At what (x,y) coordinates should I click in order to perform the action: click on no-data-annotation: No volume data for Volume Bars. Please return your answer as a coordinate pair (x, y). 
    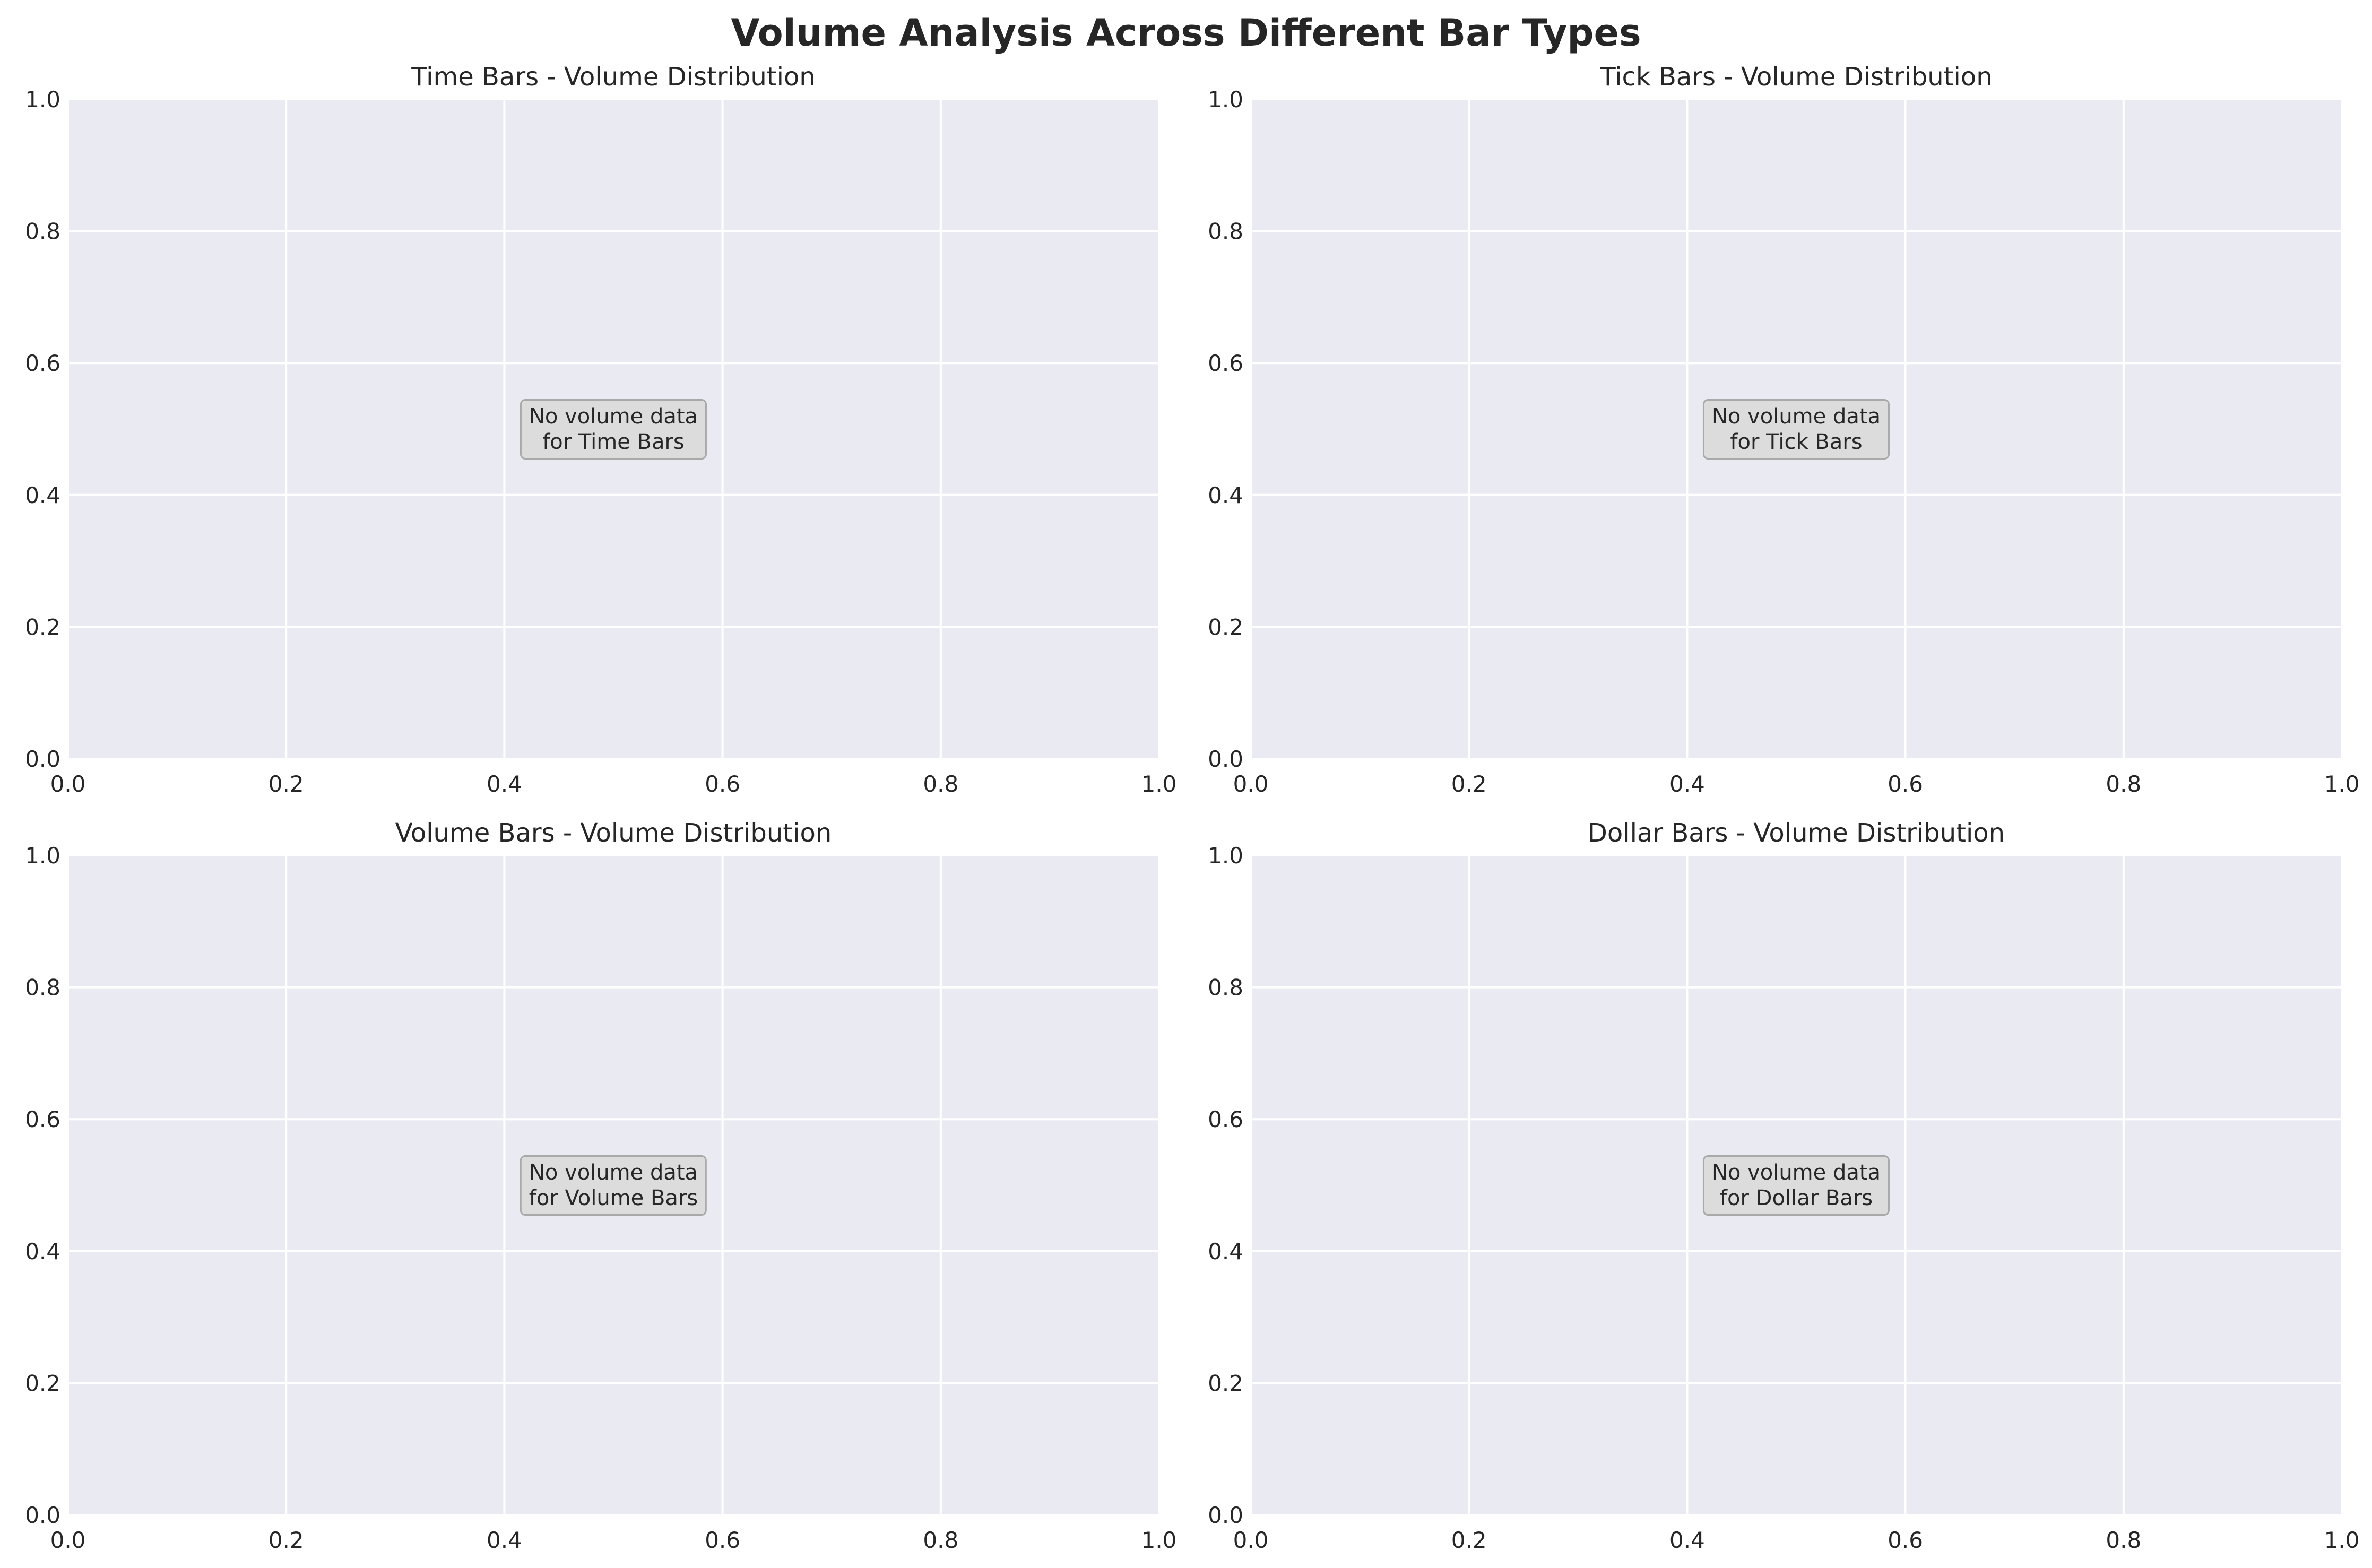
    Looking at the image, I should click on (614, 1185).